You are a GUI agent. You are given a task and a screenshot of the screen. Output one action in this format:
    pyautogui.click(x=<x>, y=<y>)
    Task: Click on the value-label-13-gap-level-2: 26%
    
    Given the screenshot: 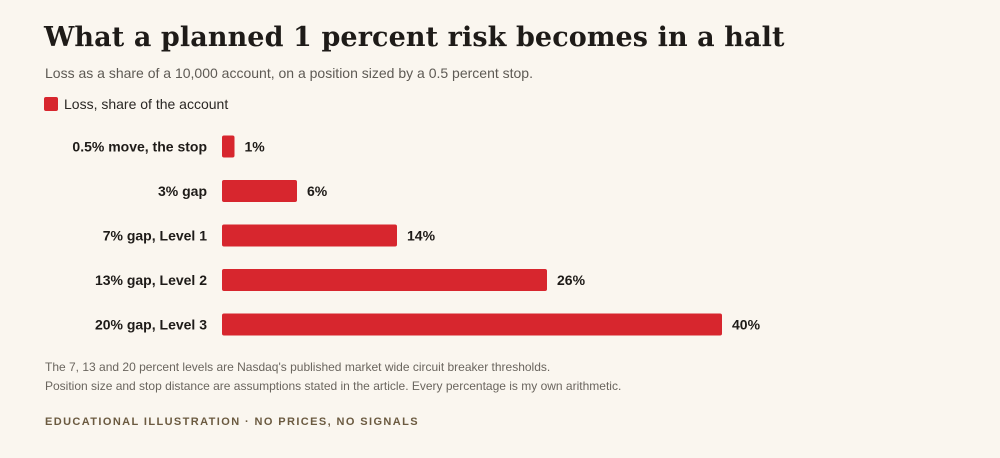 What is the action you would take?
    pyautogui.click(x=571, y=280)
    